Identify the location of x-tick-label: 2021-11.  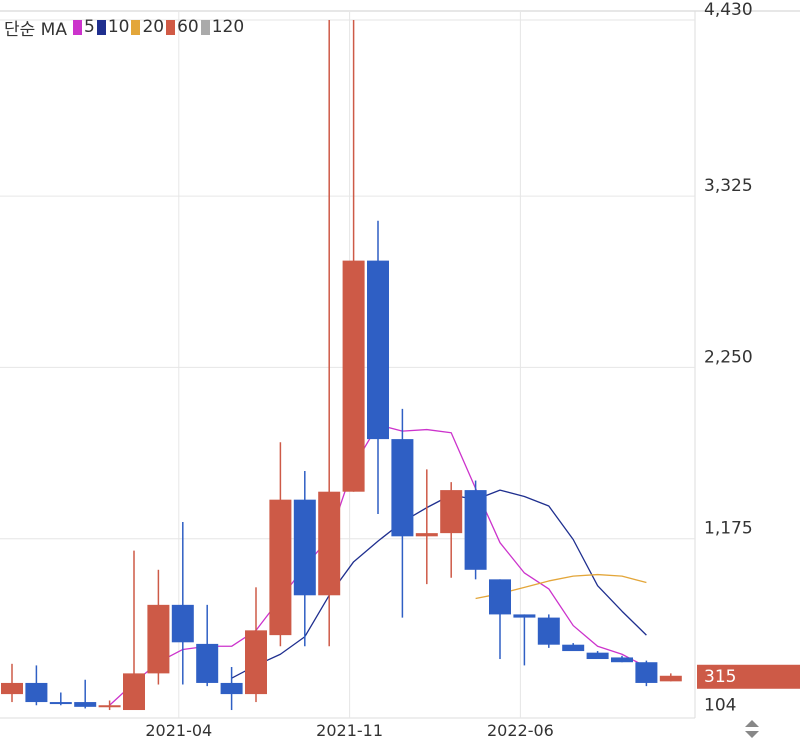
(349, 730).